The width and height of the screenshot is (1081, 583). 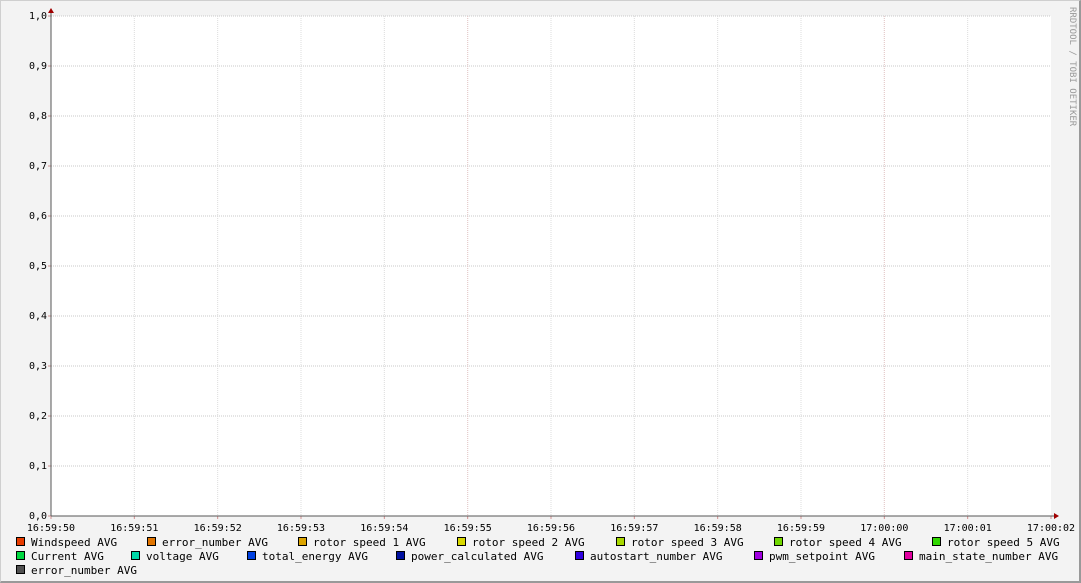 I want to click on legend-item: total_energy AVG, so click(x=307, y=556).